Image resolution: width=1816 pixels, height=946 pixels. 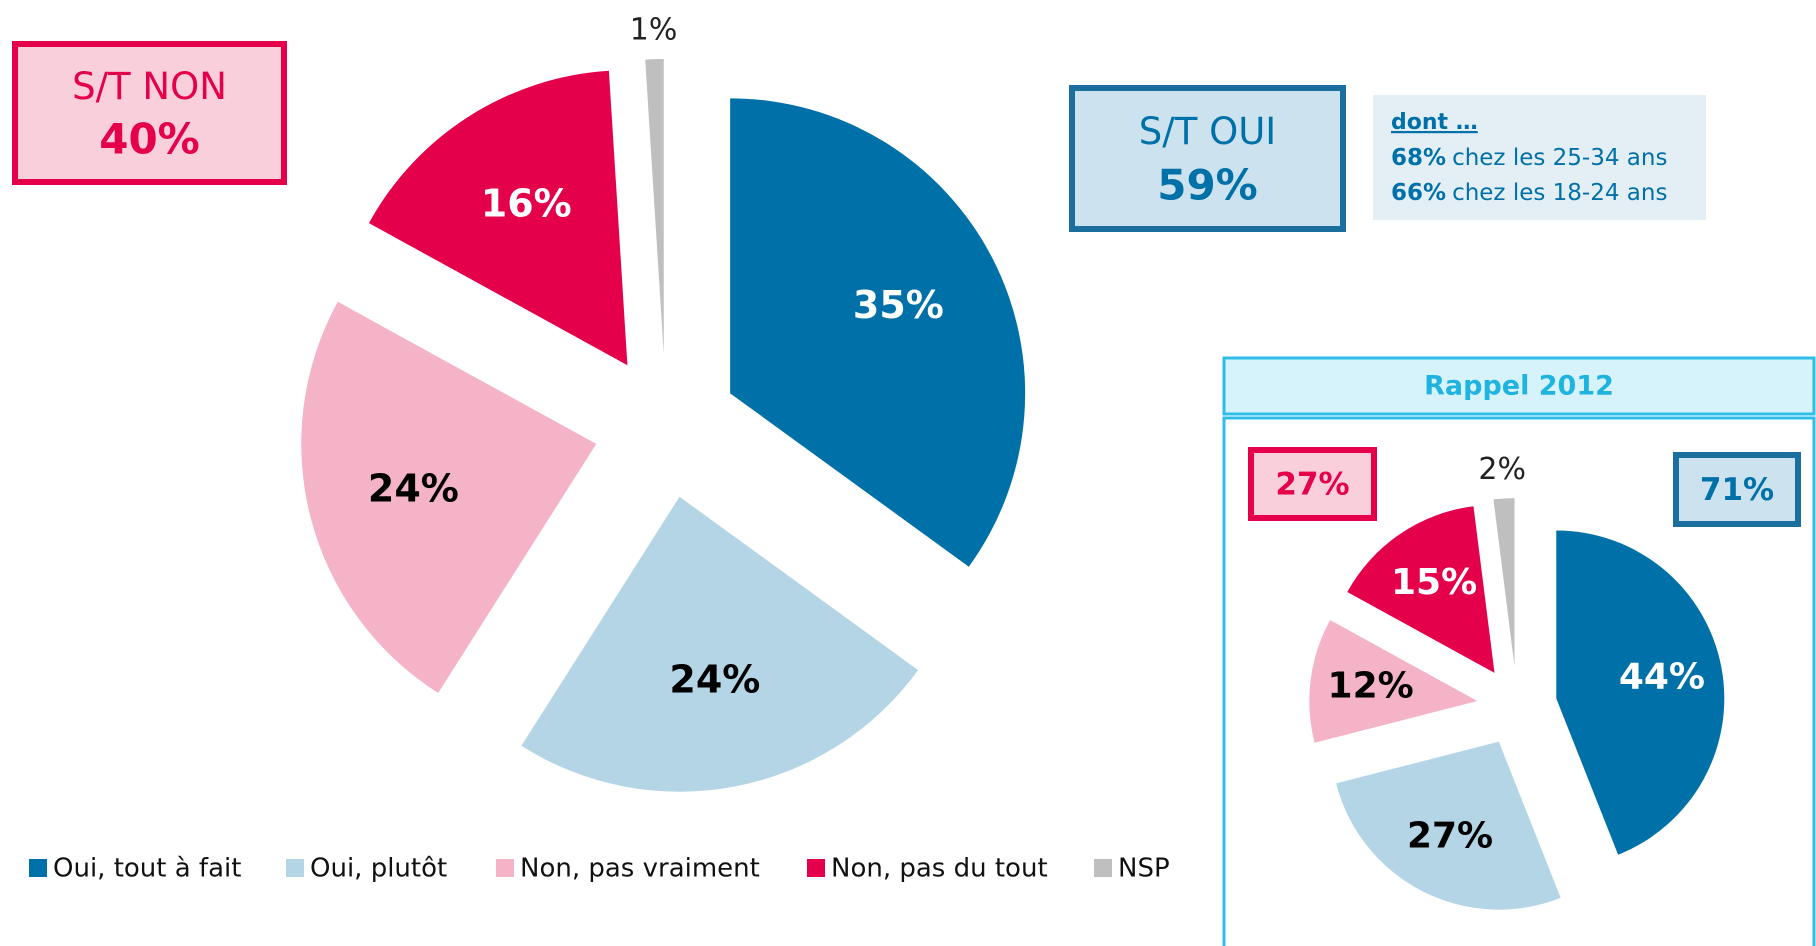 I want to click on summary-value: 27%, so click(x=1312, y=485).